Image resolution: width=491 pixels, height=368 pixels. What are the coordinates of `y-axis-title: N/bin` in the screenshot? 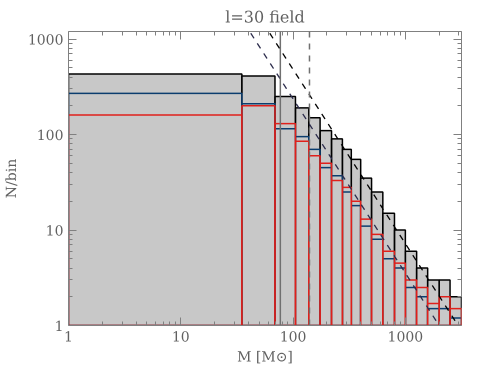 It's located at (12, 178).